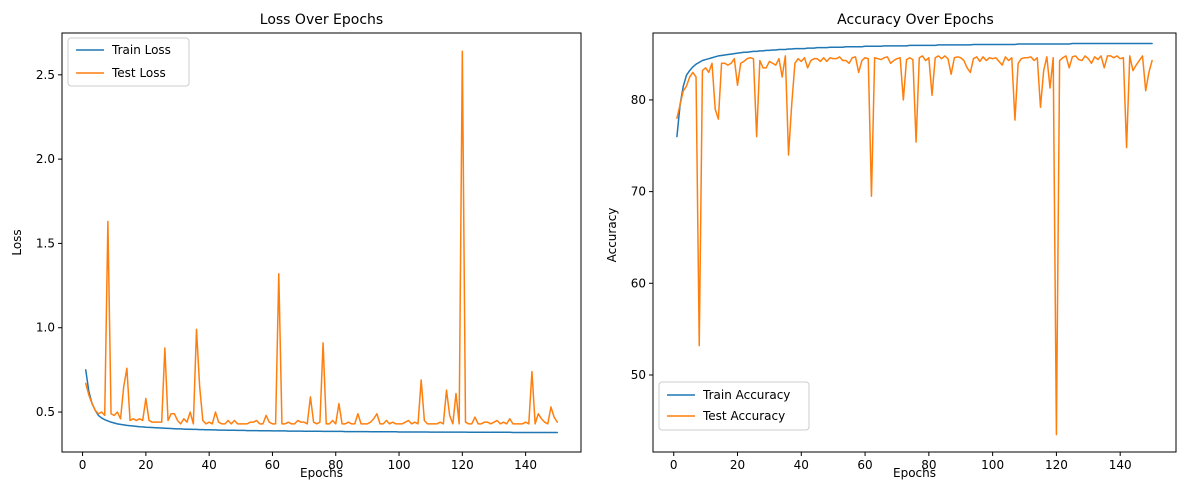 Image resolution: width=1189 pixels, height=490 pixels. Describe the element at coordinates (743, 416) in the screenshot. I see `accuracy-legend-label-test: Test Accuracy` at that location.